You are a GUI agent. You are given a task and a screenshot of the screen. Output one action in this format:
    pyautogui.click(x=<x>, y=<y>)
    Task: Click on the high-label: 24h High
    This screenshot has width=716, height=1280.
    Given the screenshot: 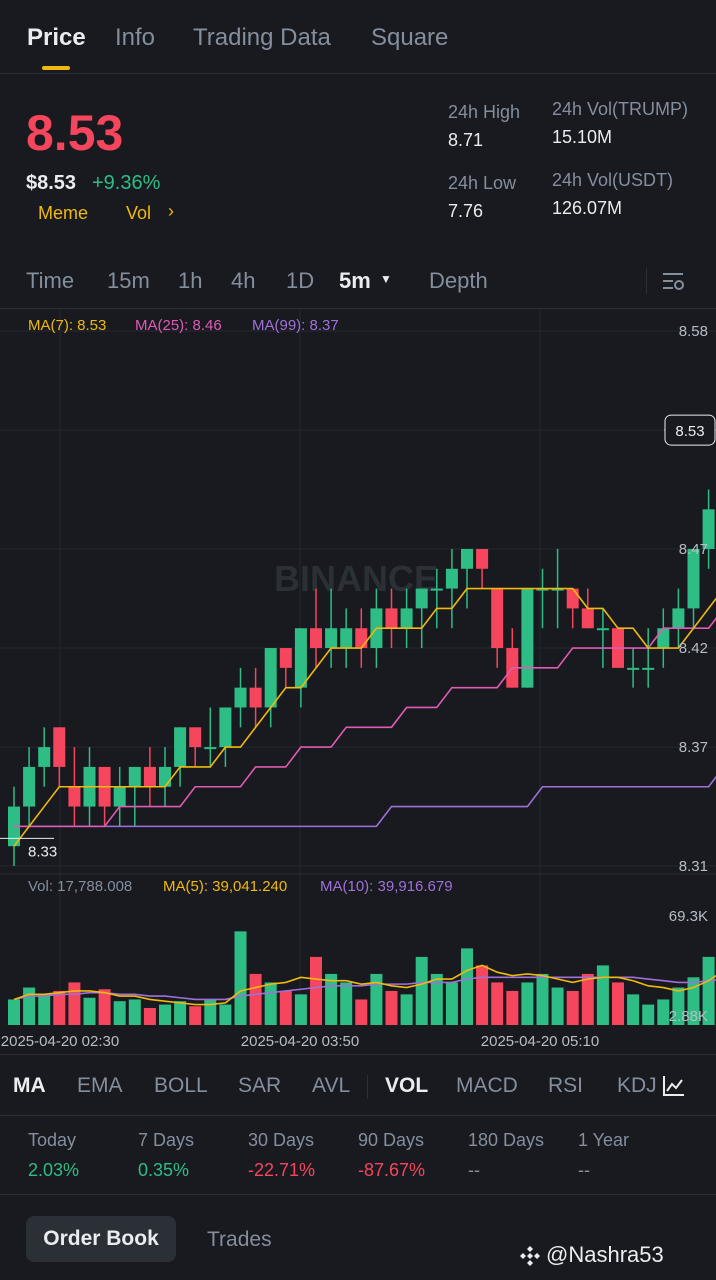 What is the action you would take?
    pyautogui.click(x=484, y=112)
    